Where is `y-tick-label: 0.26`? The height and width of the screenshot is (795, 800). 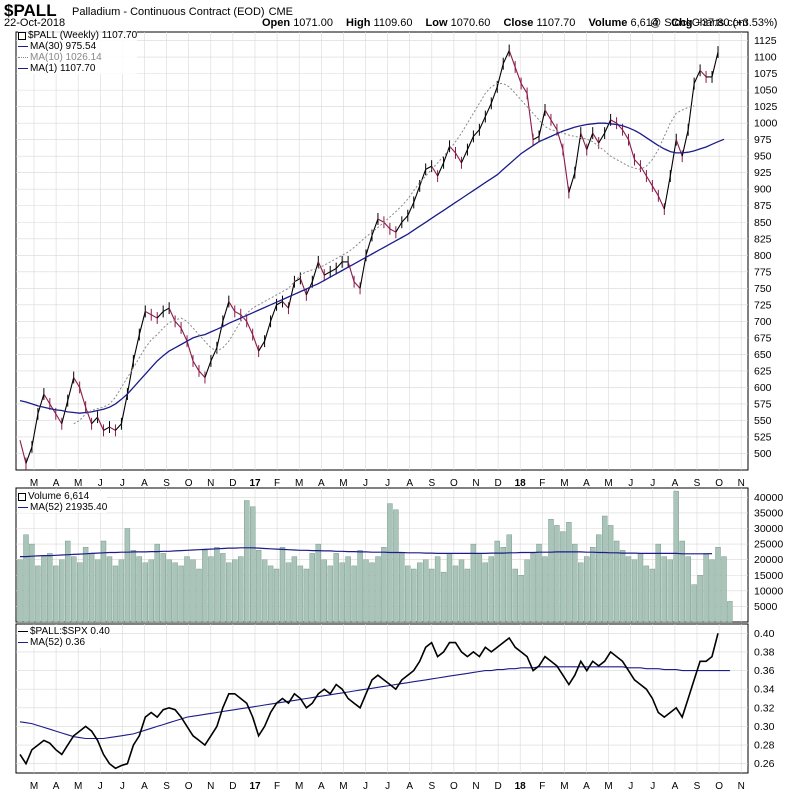
y-tick-label: 0.26 is located at coordinates (764, 764).